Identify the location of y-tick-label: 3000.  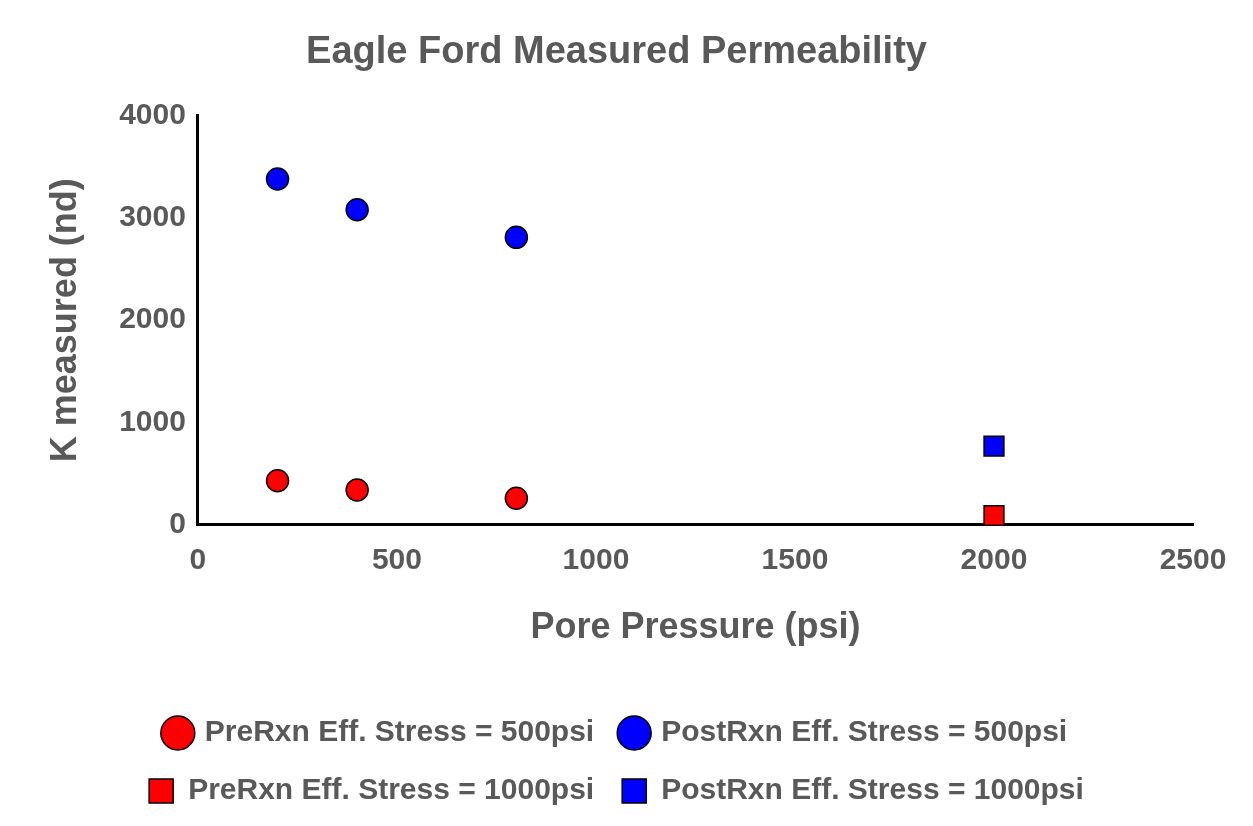
(152, 216).